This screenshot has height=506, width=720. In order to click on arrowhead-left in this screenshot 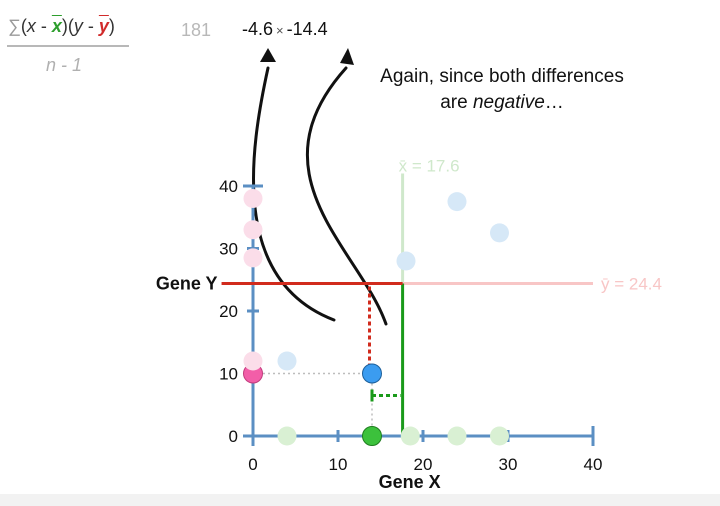, I will do `click(268, 55)`.